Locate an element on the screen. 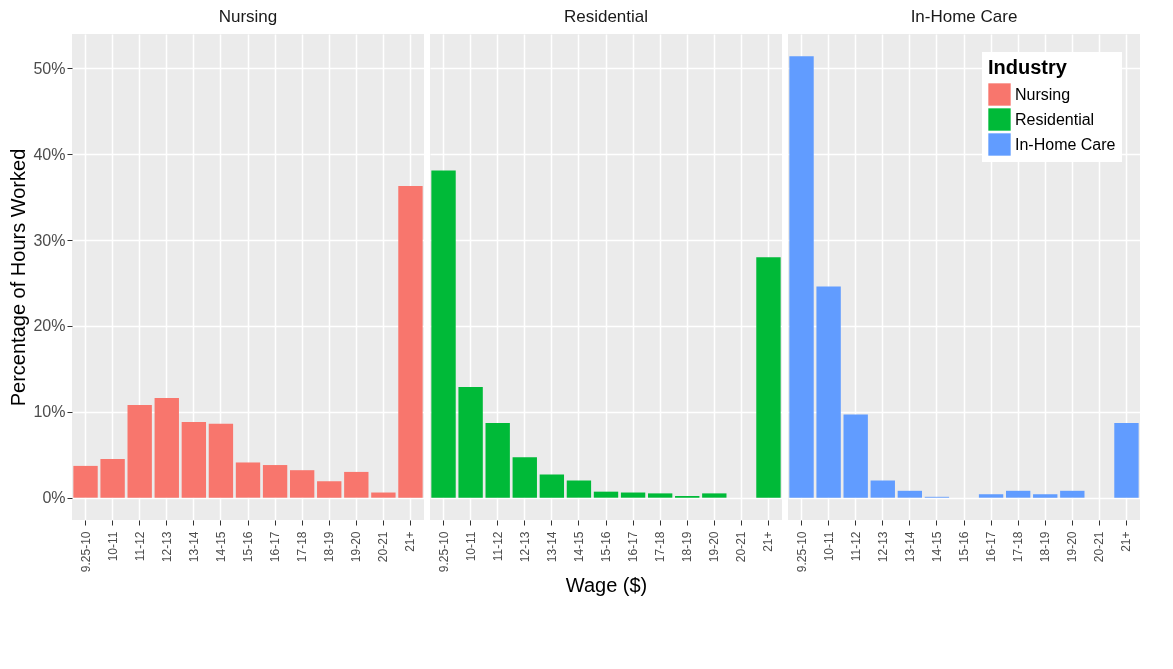  y-tick-label: 10% is located at coordinates (49, 412).